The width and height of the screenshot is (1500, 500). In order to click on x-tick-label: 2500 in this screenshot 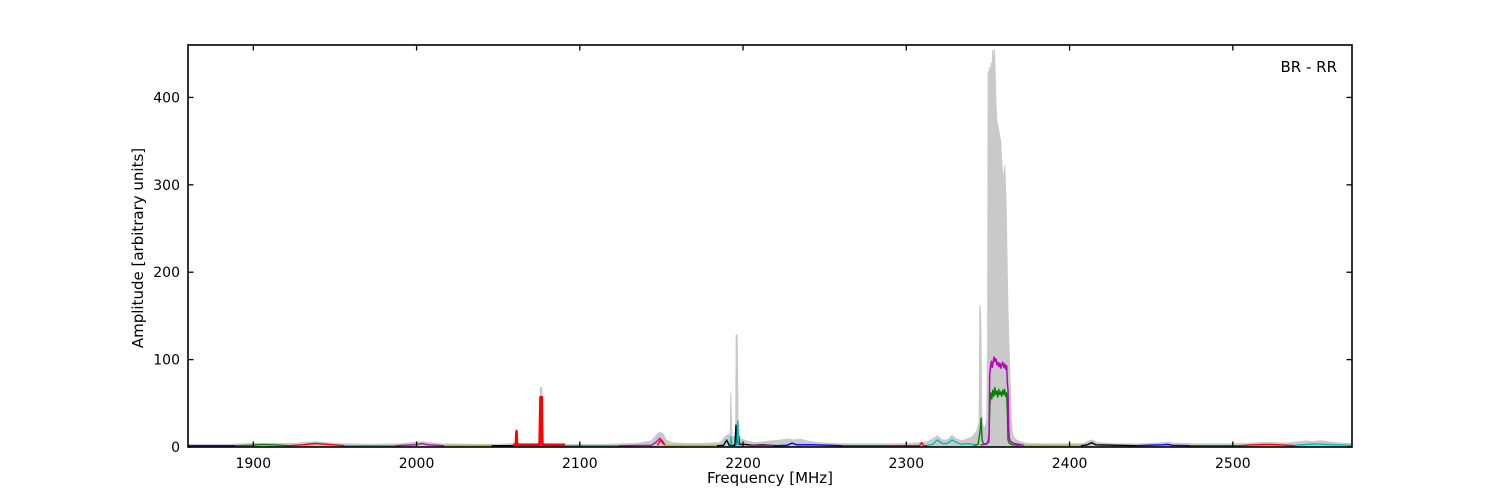, I will do `click(1233, 464)`.